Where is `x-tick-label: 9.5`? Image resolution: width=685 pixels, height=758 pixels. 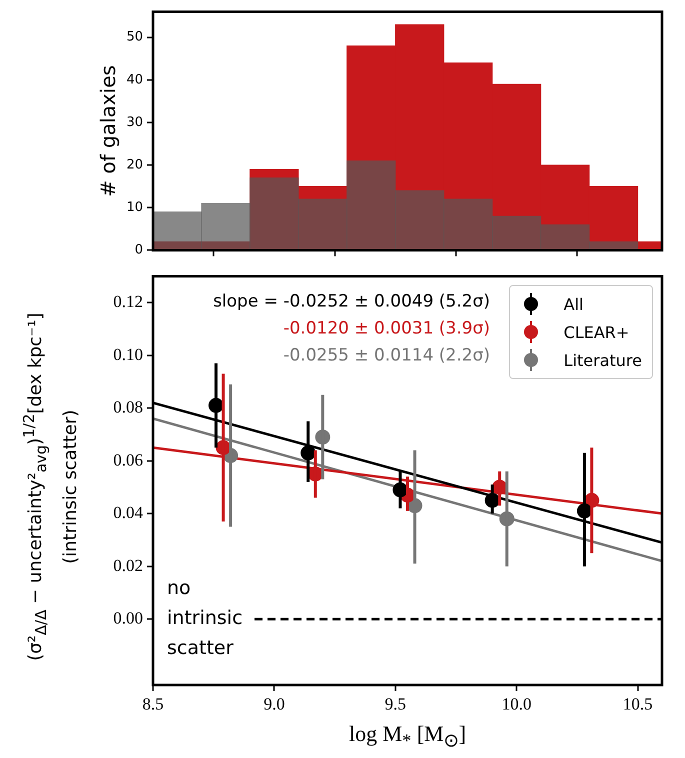 x-tick-label: 9.5 is located at coordinates (395, 704).